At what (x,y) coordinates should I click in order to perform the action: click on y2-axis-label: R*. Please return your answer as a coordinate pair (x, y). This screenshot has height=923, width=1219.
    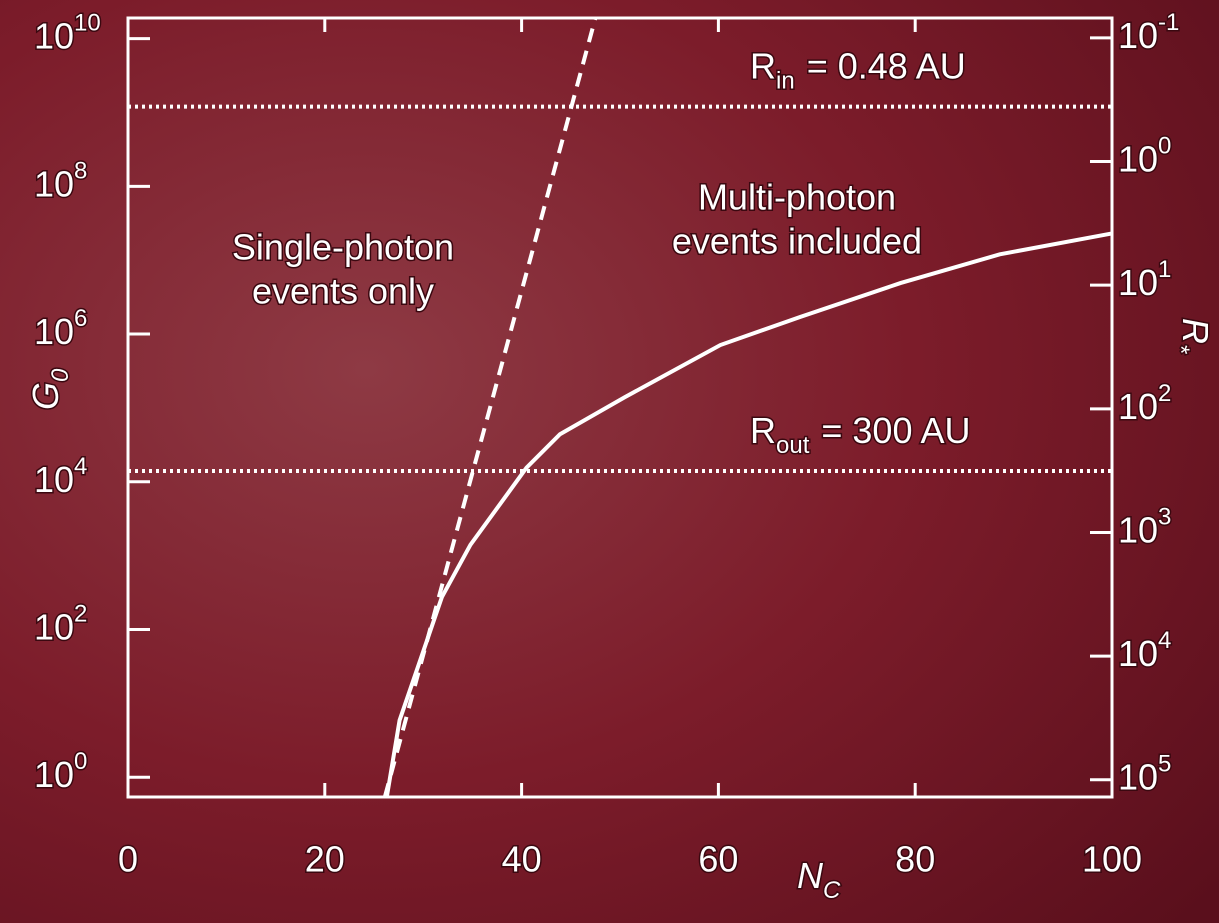
    Looking at the image, I should click on (1192, 336).